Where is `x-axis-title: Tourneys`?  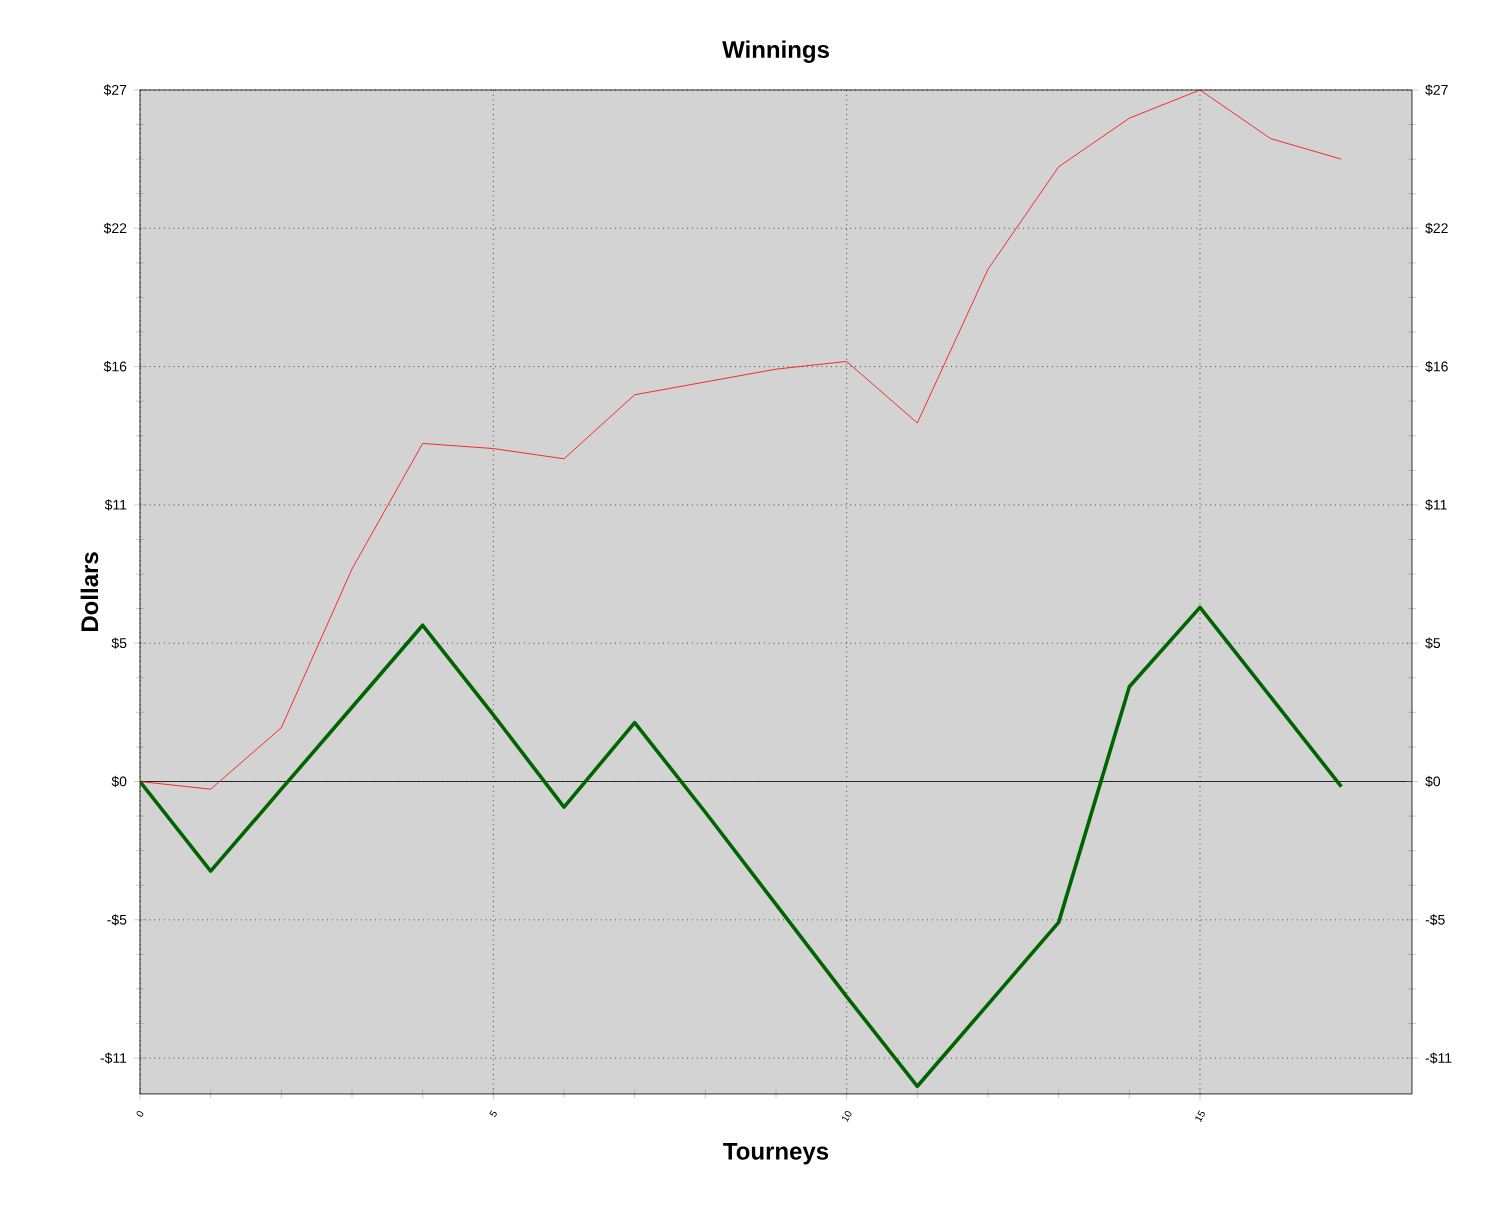 x-axis-title: Tourneys is located at coordinates (776, 1153).